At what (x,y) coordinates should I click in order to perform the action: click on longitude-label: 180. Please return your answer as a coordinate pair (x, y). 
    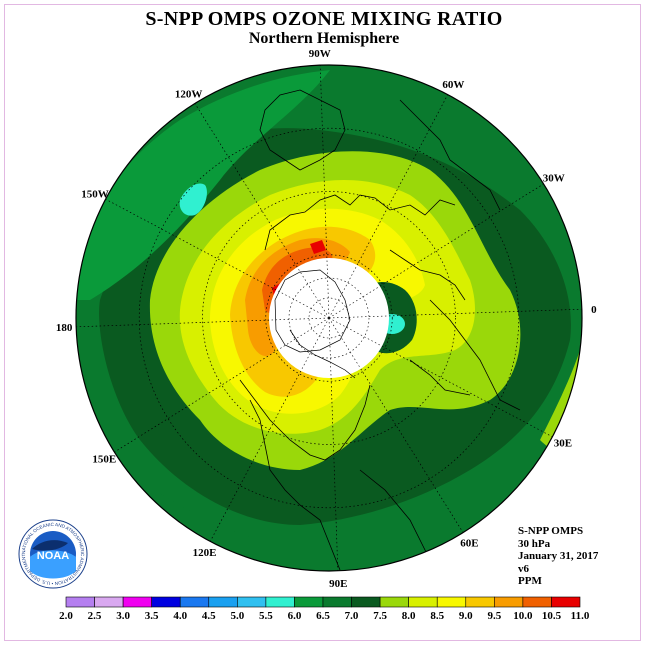
    Looking at the image, I should click on (64, 328).